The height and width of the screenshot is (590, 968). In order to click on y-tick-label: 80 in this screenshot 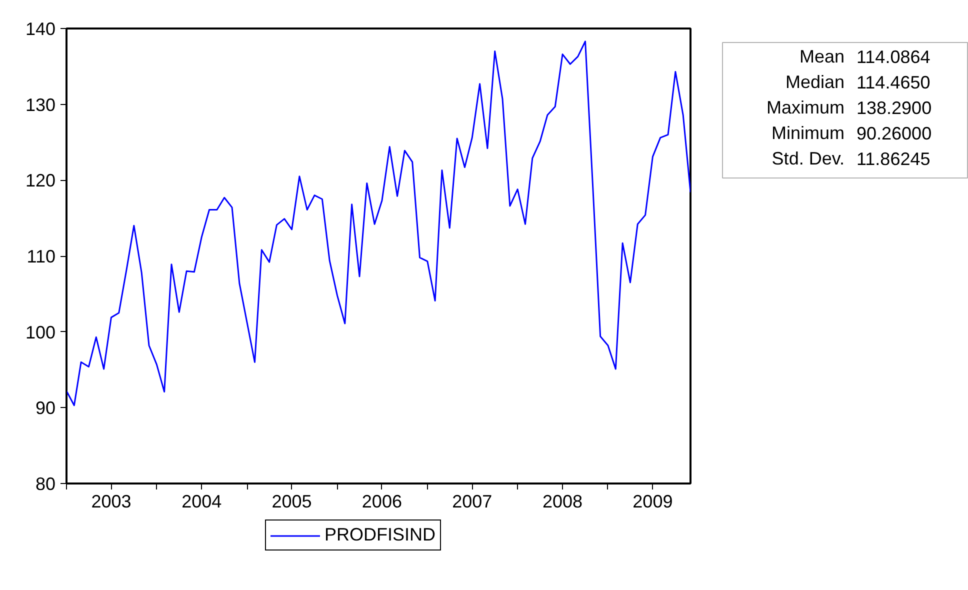, I will do `click(45, 484)`.